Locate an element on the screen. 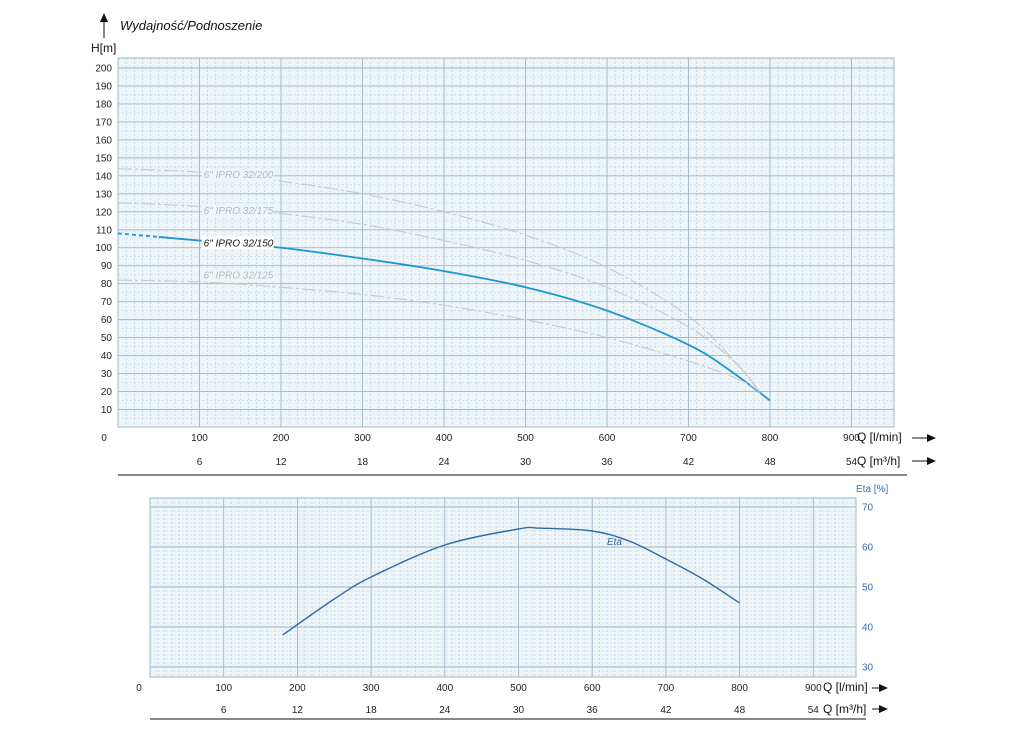 The height and width of the screenshot is (731, 1024). y-tick-label: 100 is located at coordinates (103, 248).